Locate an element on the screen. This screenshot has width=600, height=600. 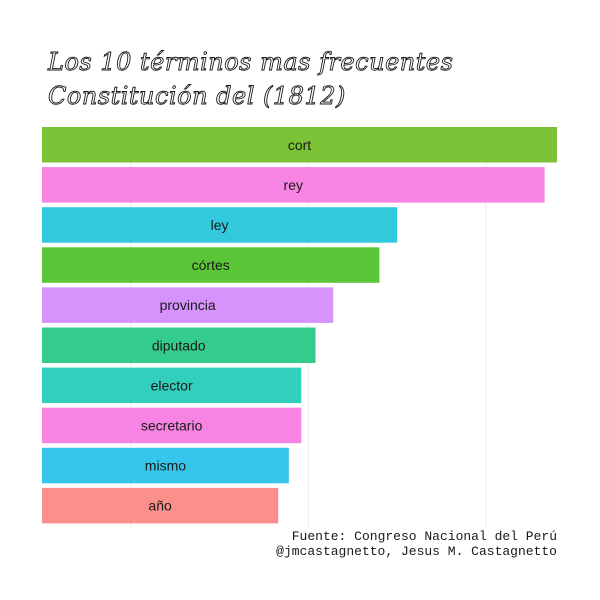
bar-label-5: provincia is located at coordinates (188, 305).